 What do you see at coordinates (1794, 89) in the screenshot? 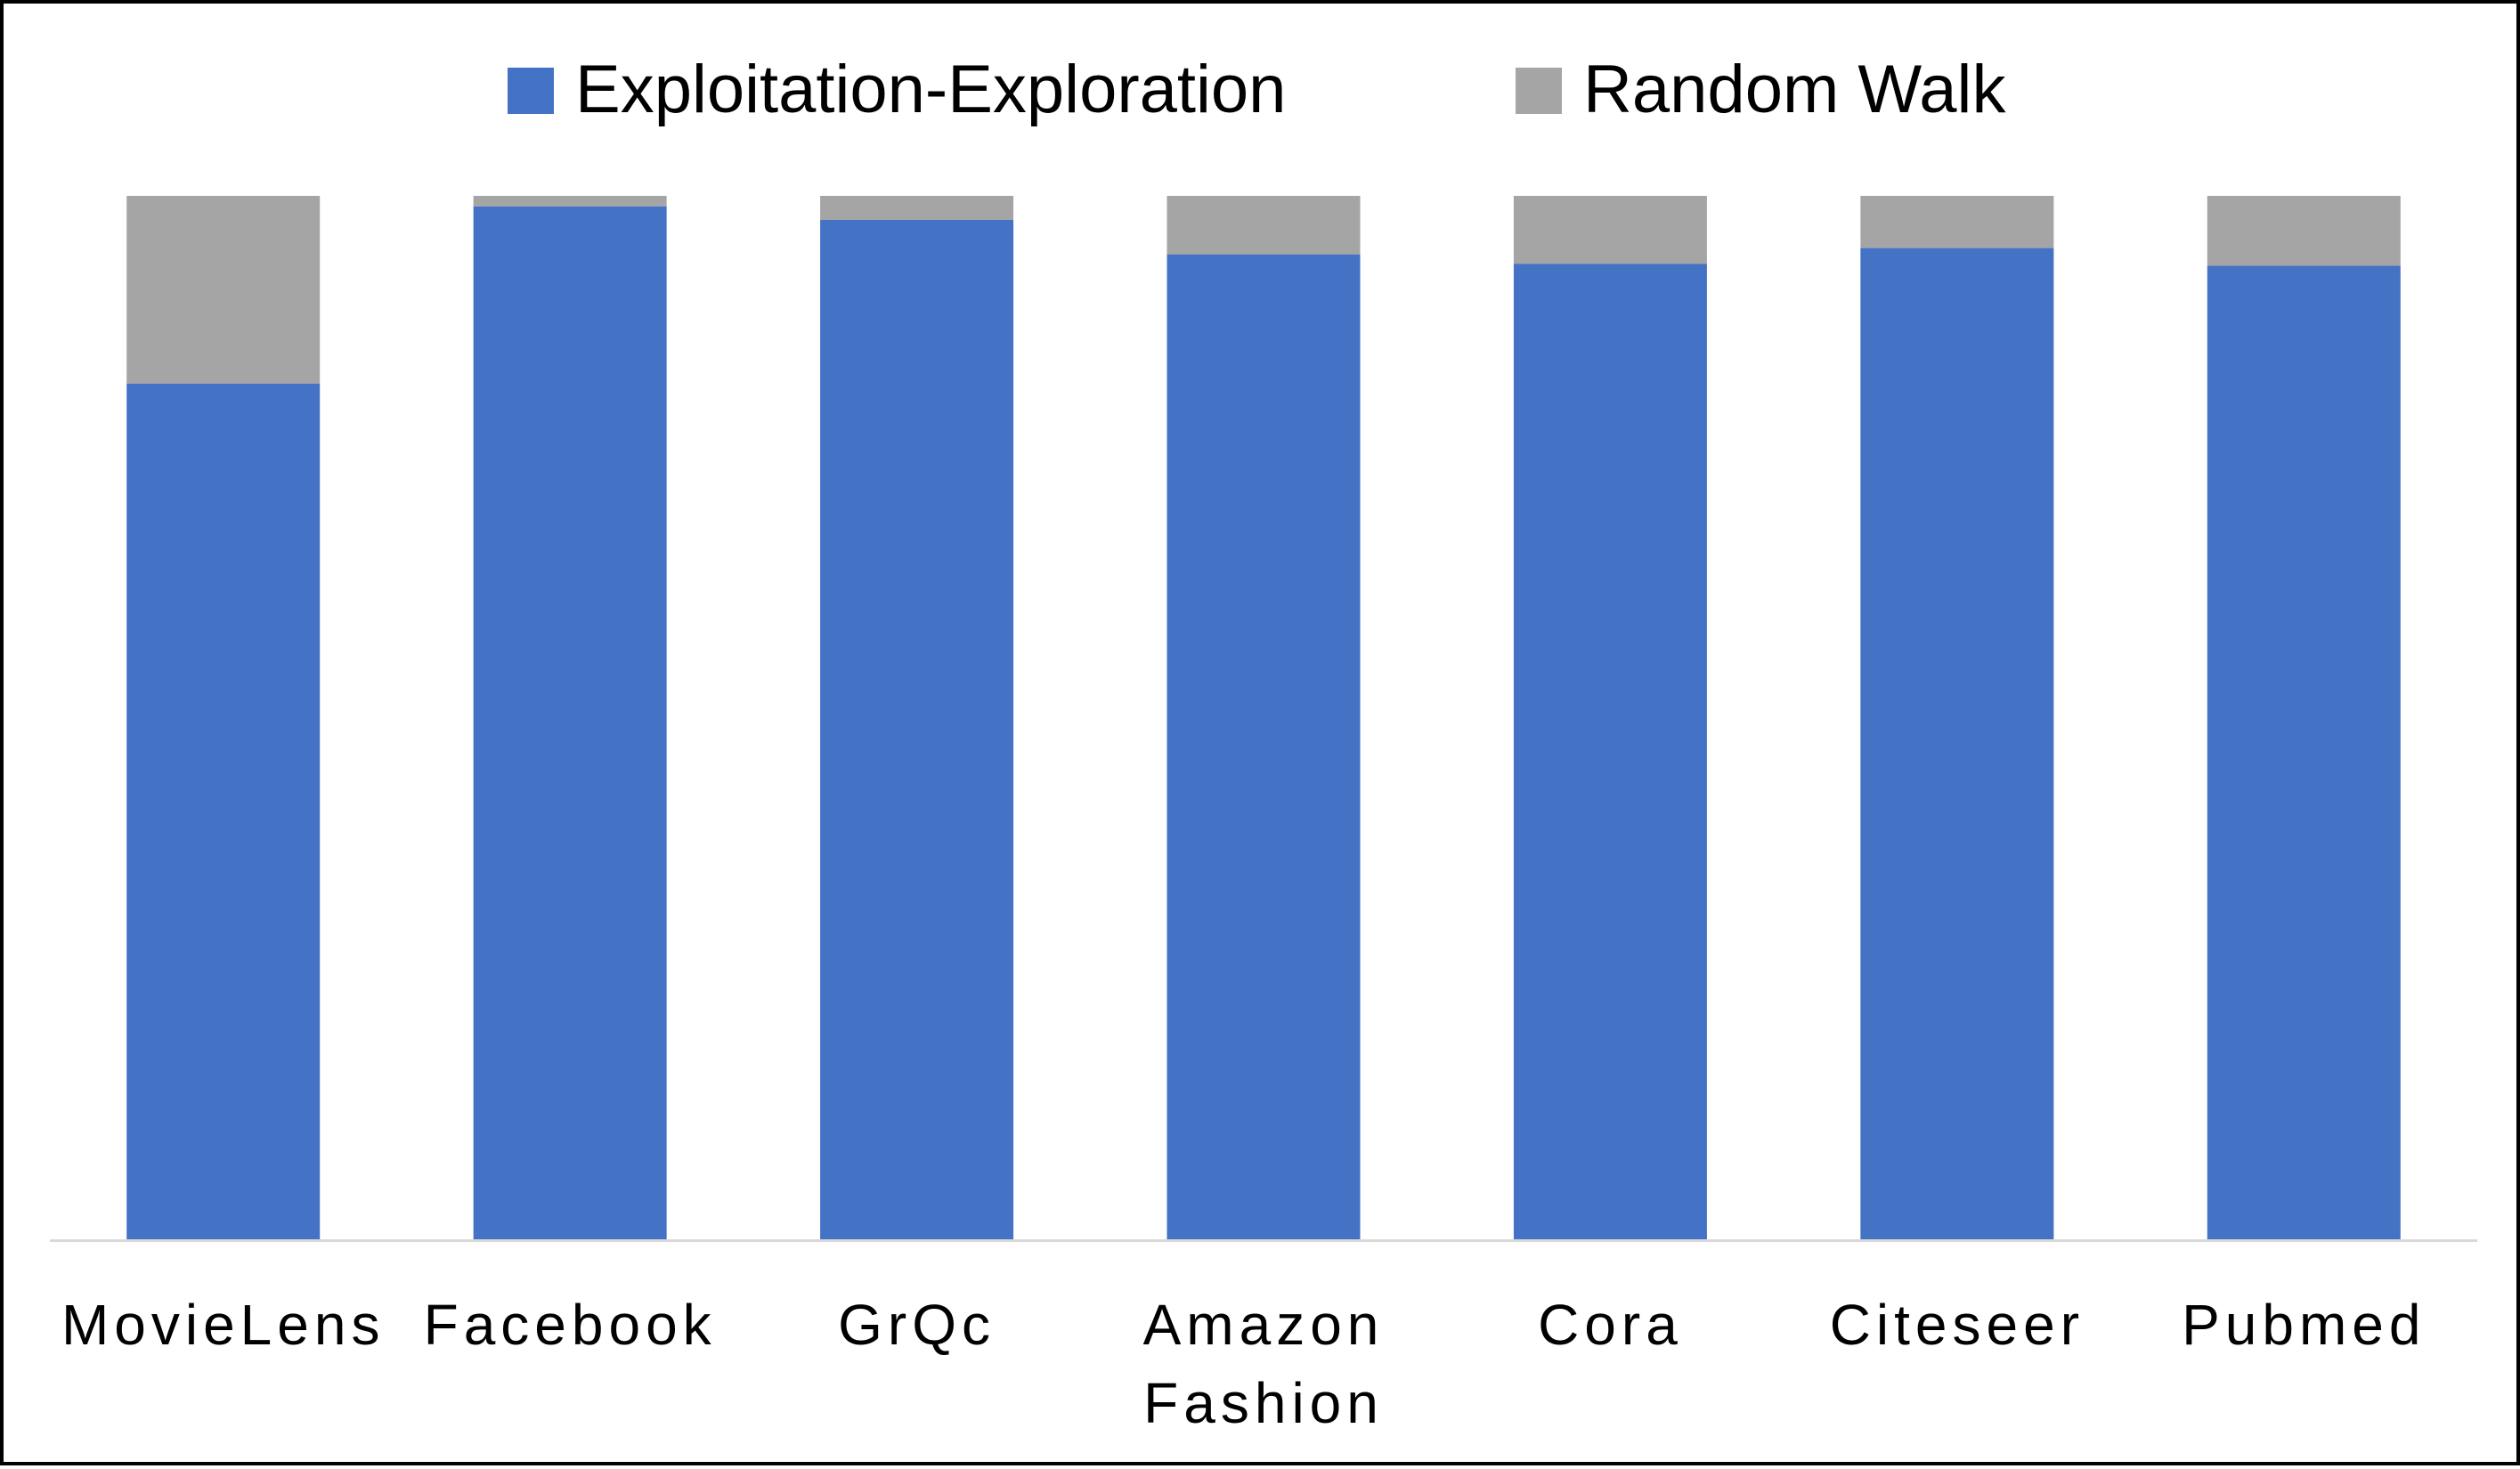
I see `legend-label-1: Random Walk` at bounding box center [1794, 89].